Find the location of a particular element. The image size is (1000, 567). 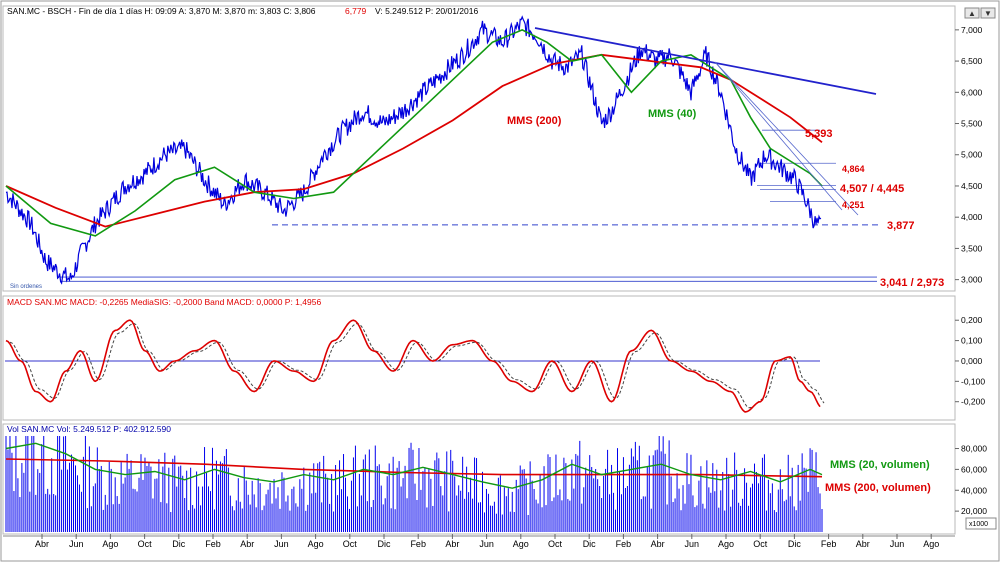

price-y-tick-label: 5,500 is located at coordinates (972, 124).